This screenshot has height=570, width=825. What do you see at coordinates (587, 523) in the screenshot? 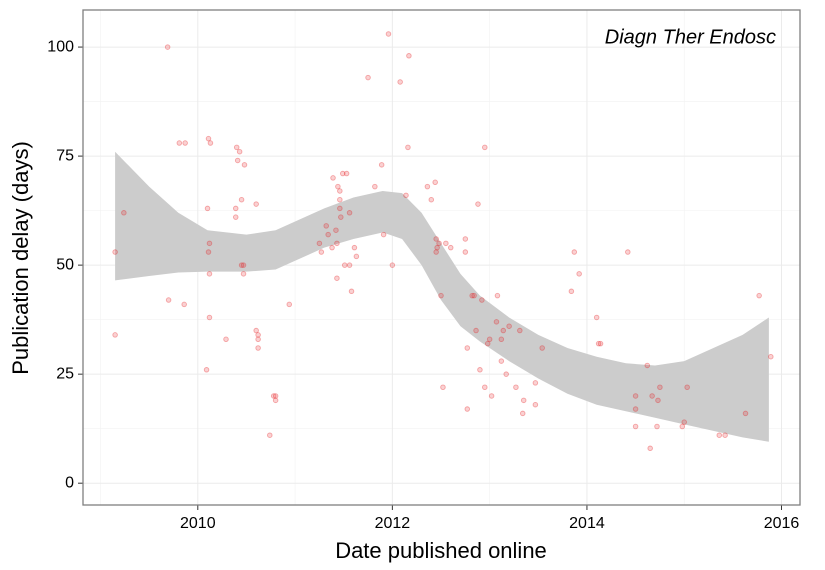
I see `x-tick-label: 2014` at bounding box center [587, 523].